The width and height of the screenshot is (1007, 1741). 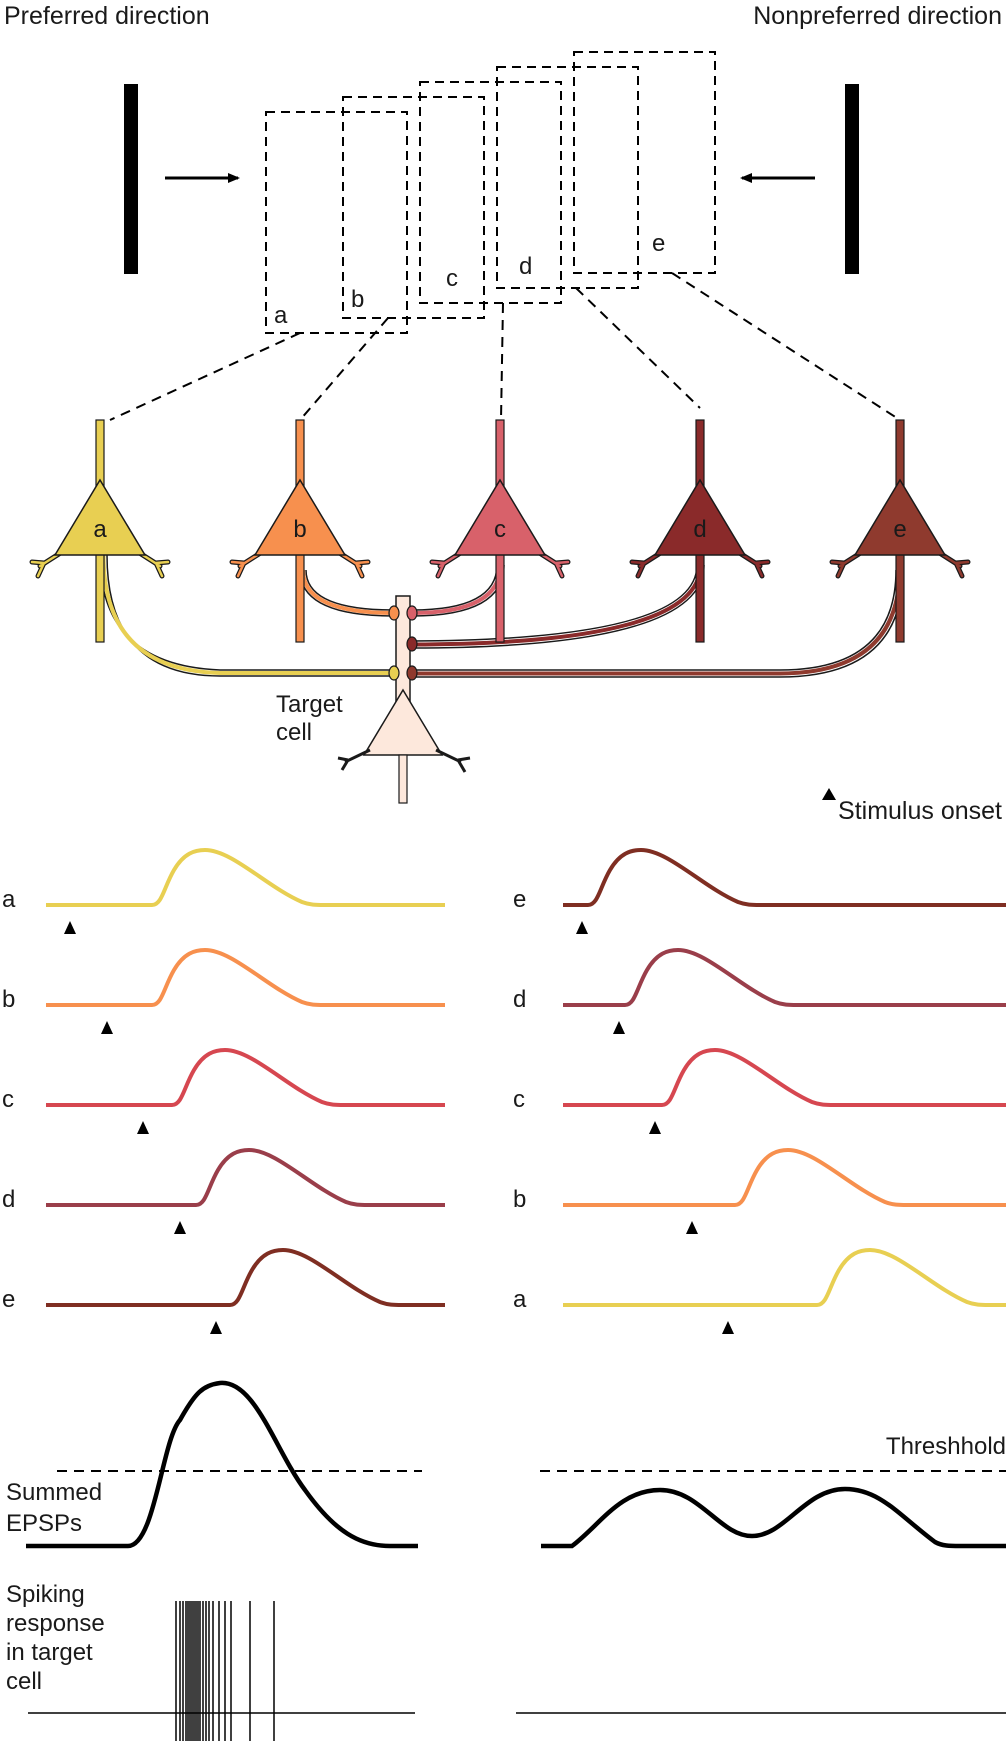 I want to click on epsp-label-left-e: e, so click(x=8, y=1299).